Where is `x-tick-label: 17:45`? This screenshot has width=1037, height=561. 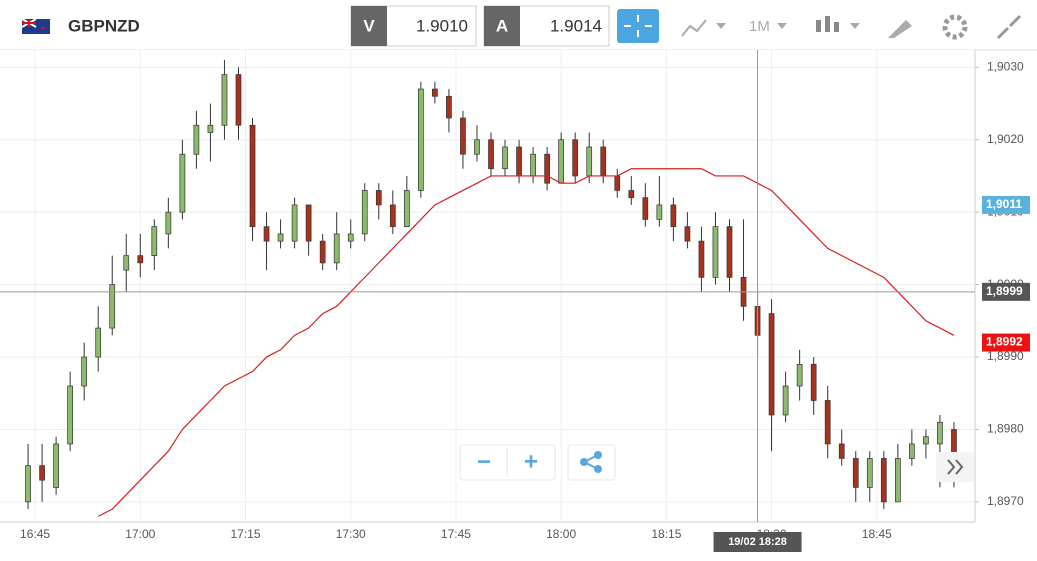 x-tick-label: 17:45 is located at coordinates (456, 534).